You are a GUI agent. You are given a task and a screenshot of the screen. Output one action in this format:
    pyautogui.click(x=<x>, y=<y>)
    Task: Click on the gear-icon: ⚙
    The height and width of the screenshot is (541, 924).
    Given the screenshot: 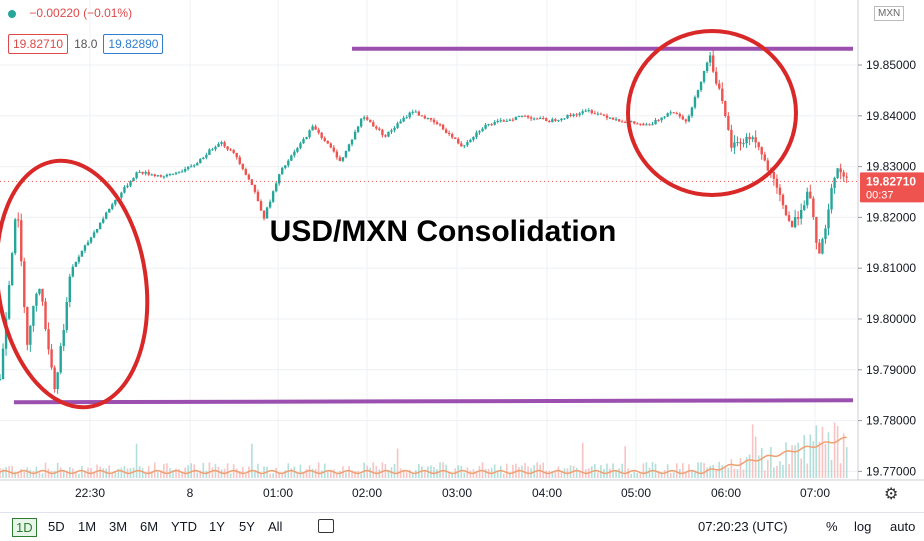 What is the action you would take?
    pyautogui.click(x=891, y=494)
    